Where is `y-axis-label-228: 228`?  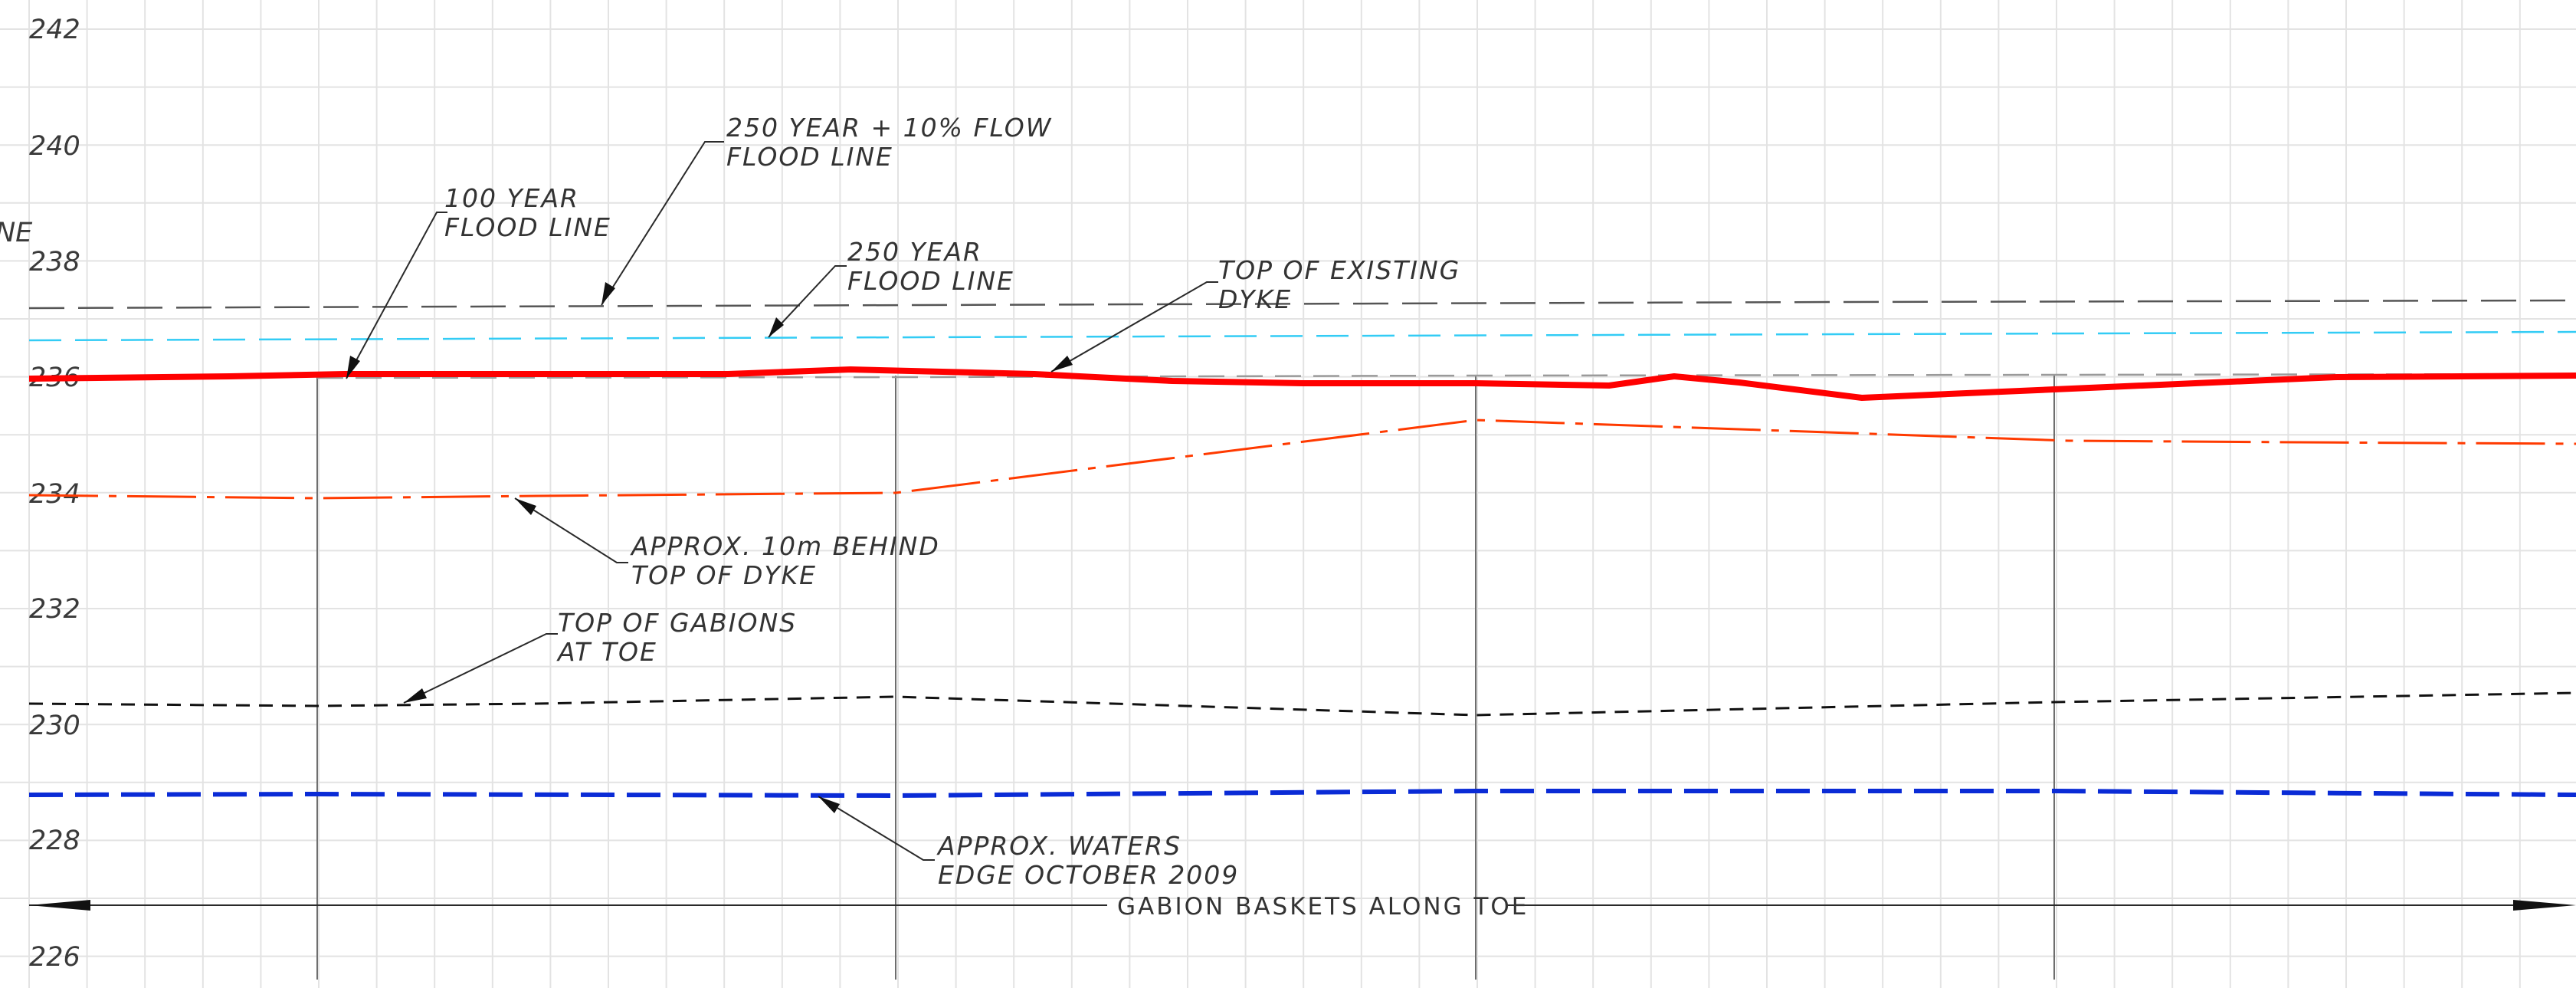 y-axis-label-228: 228 is located at coordinates (55, 841).